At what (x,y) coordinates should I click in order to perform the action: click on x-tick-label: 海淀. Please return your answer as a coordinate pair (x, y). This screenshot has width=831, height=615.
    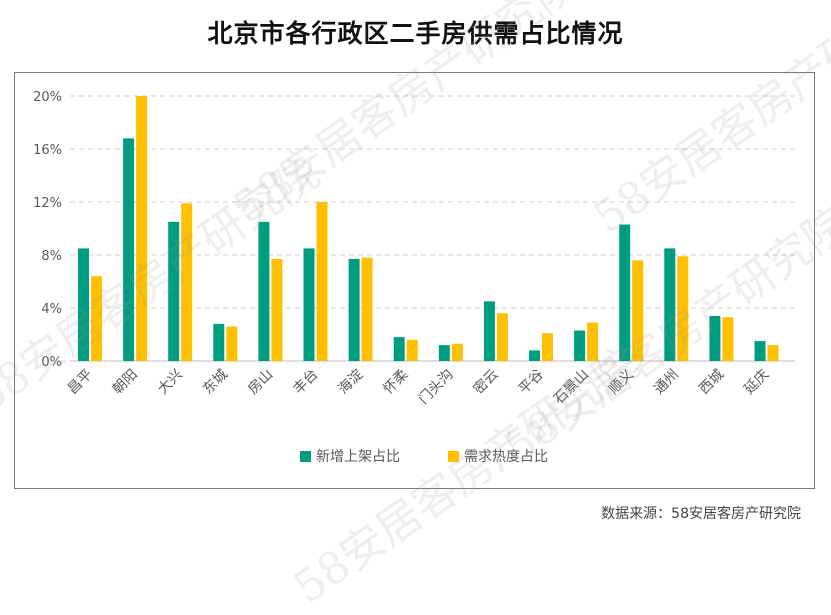
    Looking at the image, I should click on (350, 382).